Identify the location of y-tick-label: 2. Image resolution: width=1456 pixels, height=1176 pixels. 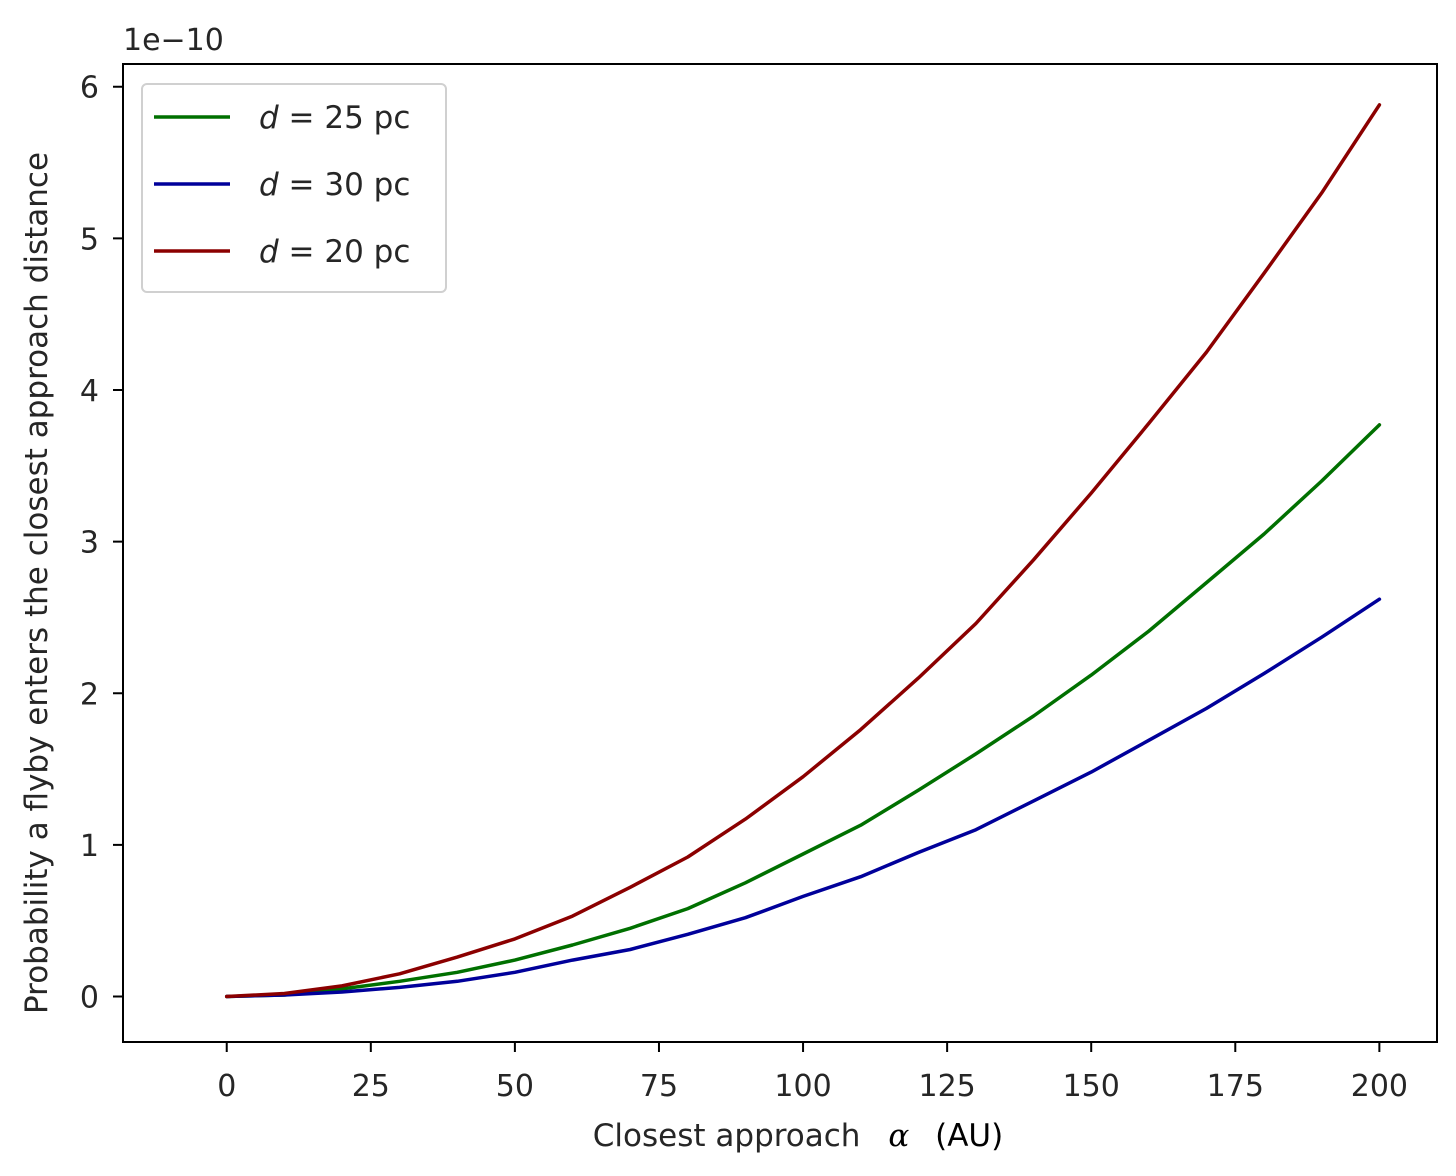
(89, 694).